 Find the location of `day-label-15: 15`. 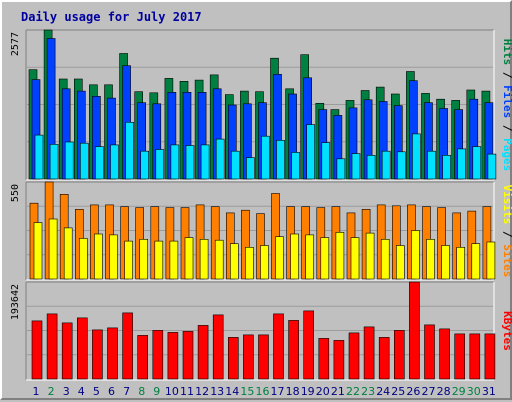

day-label-15: 15 is located at coordinates (247, 391).